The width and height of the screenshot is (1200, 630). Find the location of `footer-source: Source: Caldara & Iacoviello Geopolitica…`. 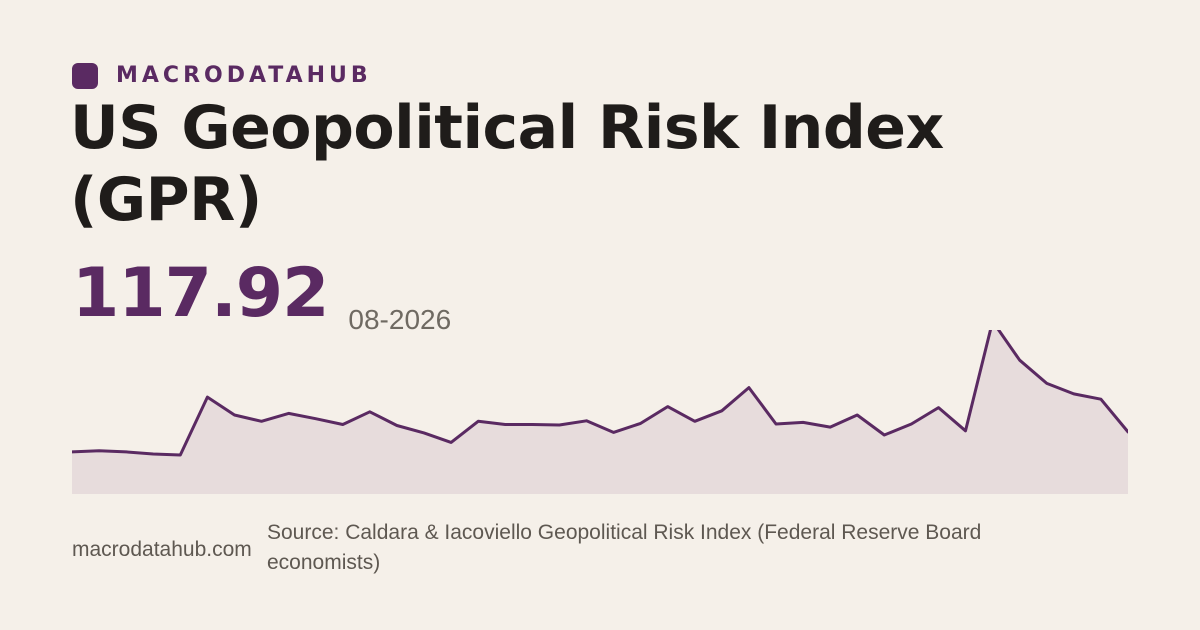

footer-source: Source: Caldara & Iacoviello Geopolitica… is located at coordinates (624, 547).